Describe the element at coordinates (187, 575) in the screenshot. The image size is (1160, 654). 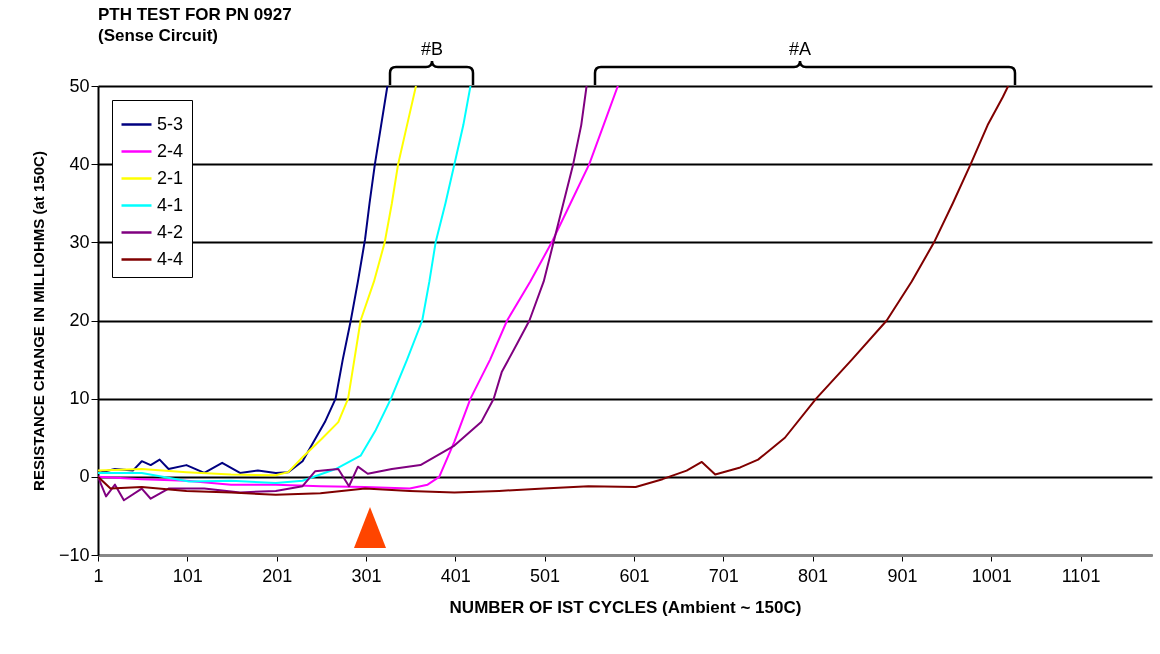
I see `x-tick-label: 101` at that location.